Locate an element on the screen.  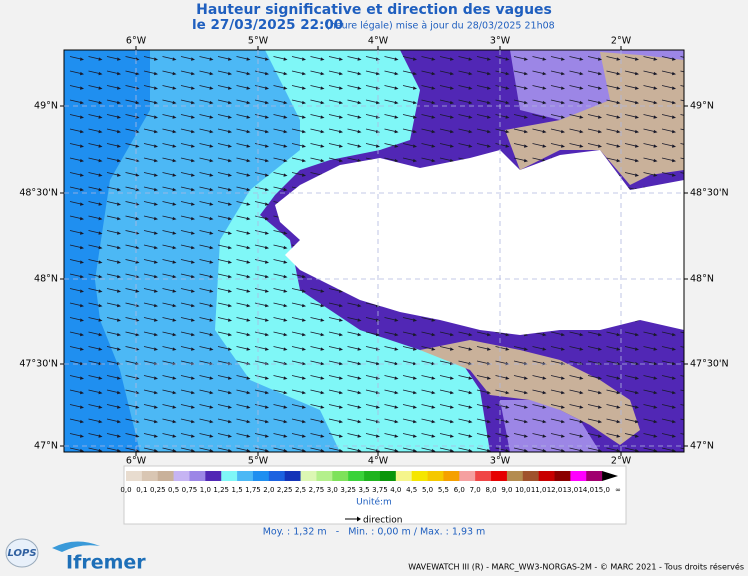
zone-lavender-south is located at coordinates (550, 426).